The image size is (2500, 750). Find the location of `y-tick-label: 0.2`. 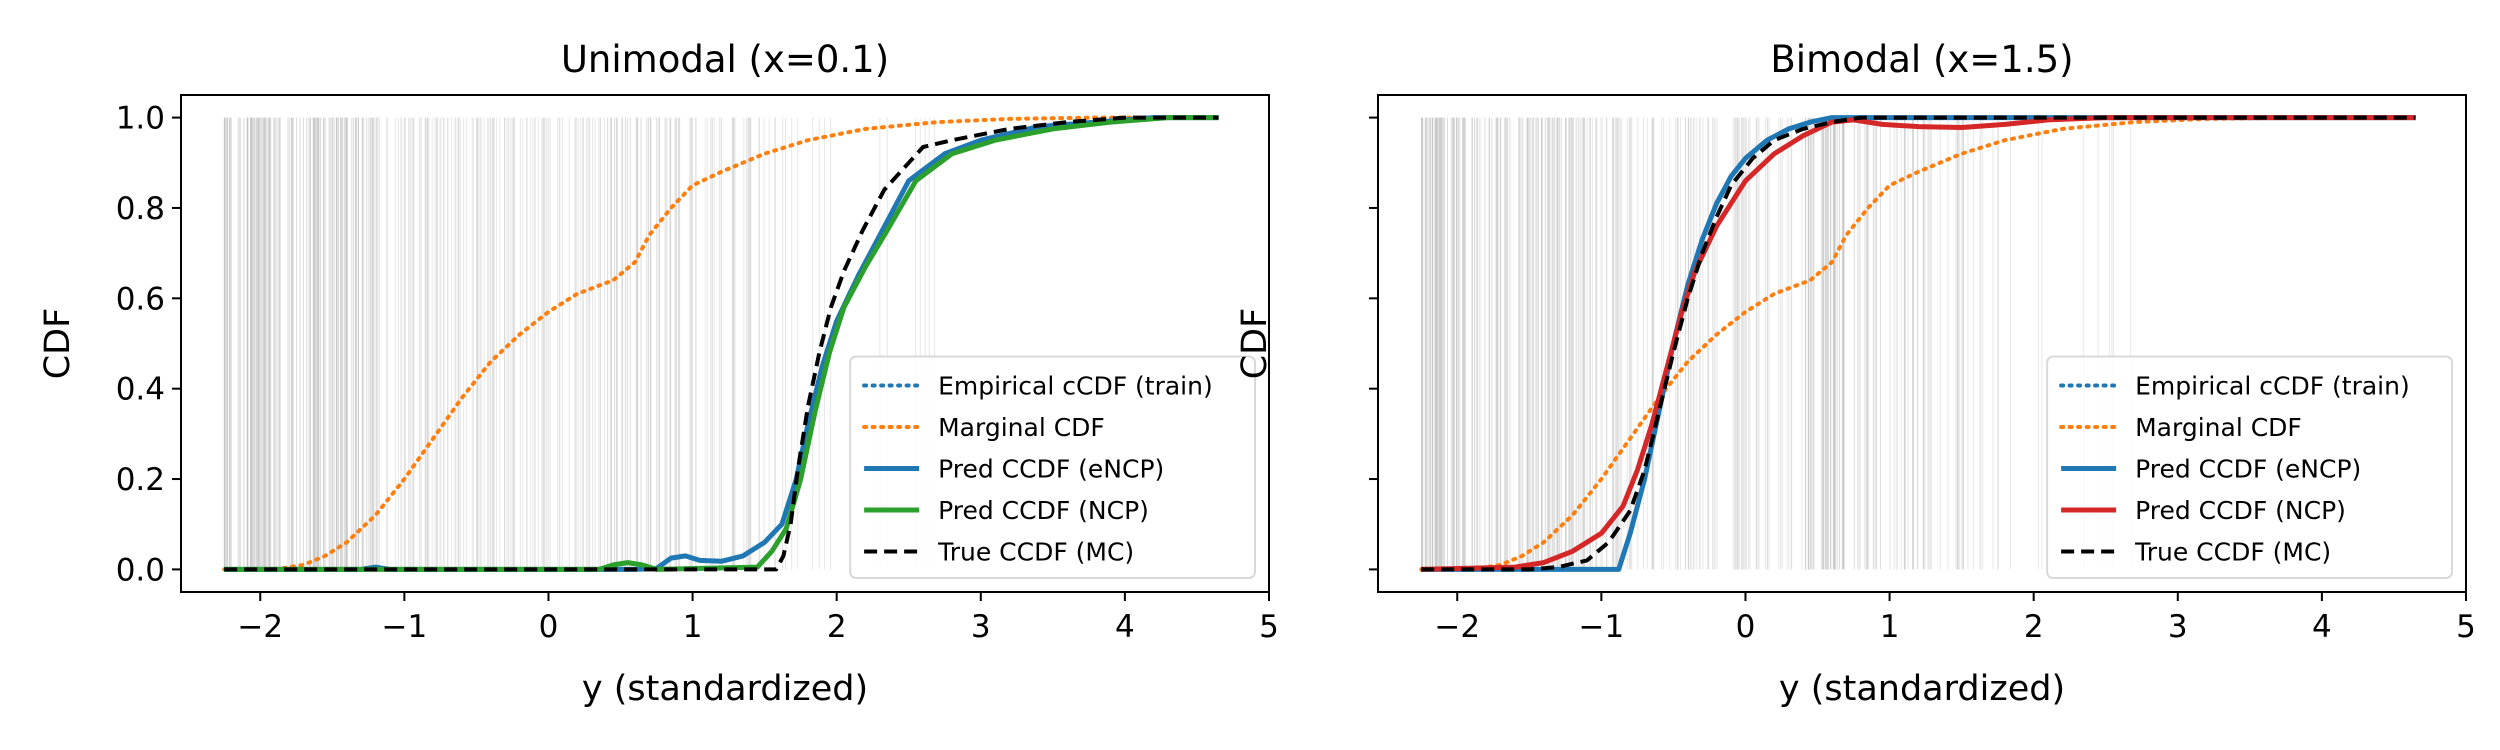

y-tick-label: 0.2 is located at coordinates (140, 480).